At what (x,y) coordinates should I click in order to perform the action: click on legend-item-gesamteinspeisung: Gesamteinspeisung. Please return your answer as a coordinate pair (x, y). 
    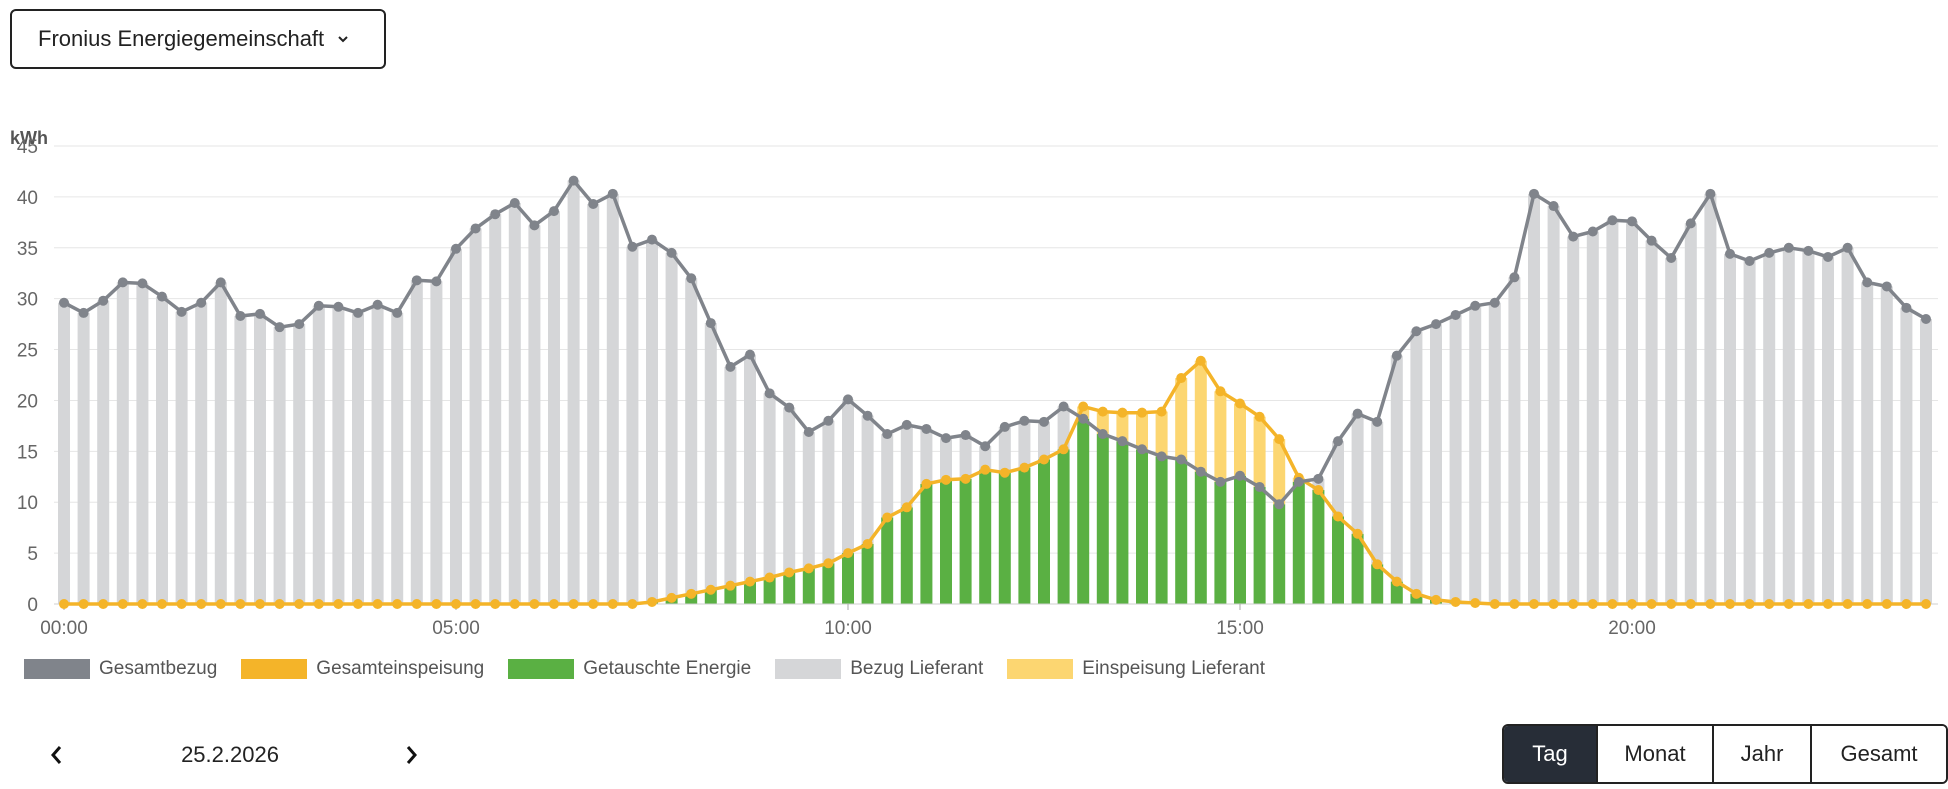
    Looking at the image, I should click on (362, 669).